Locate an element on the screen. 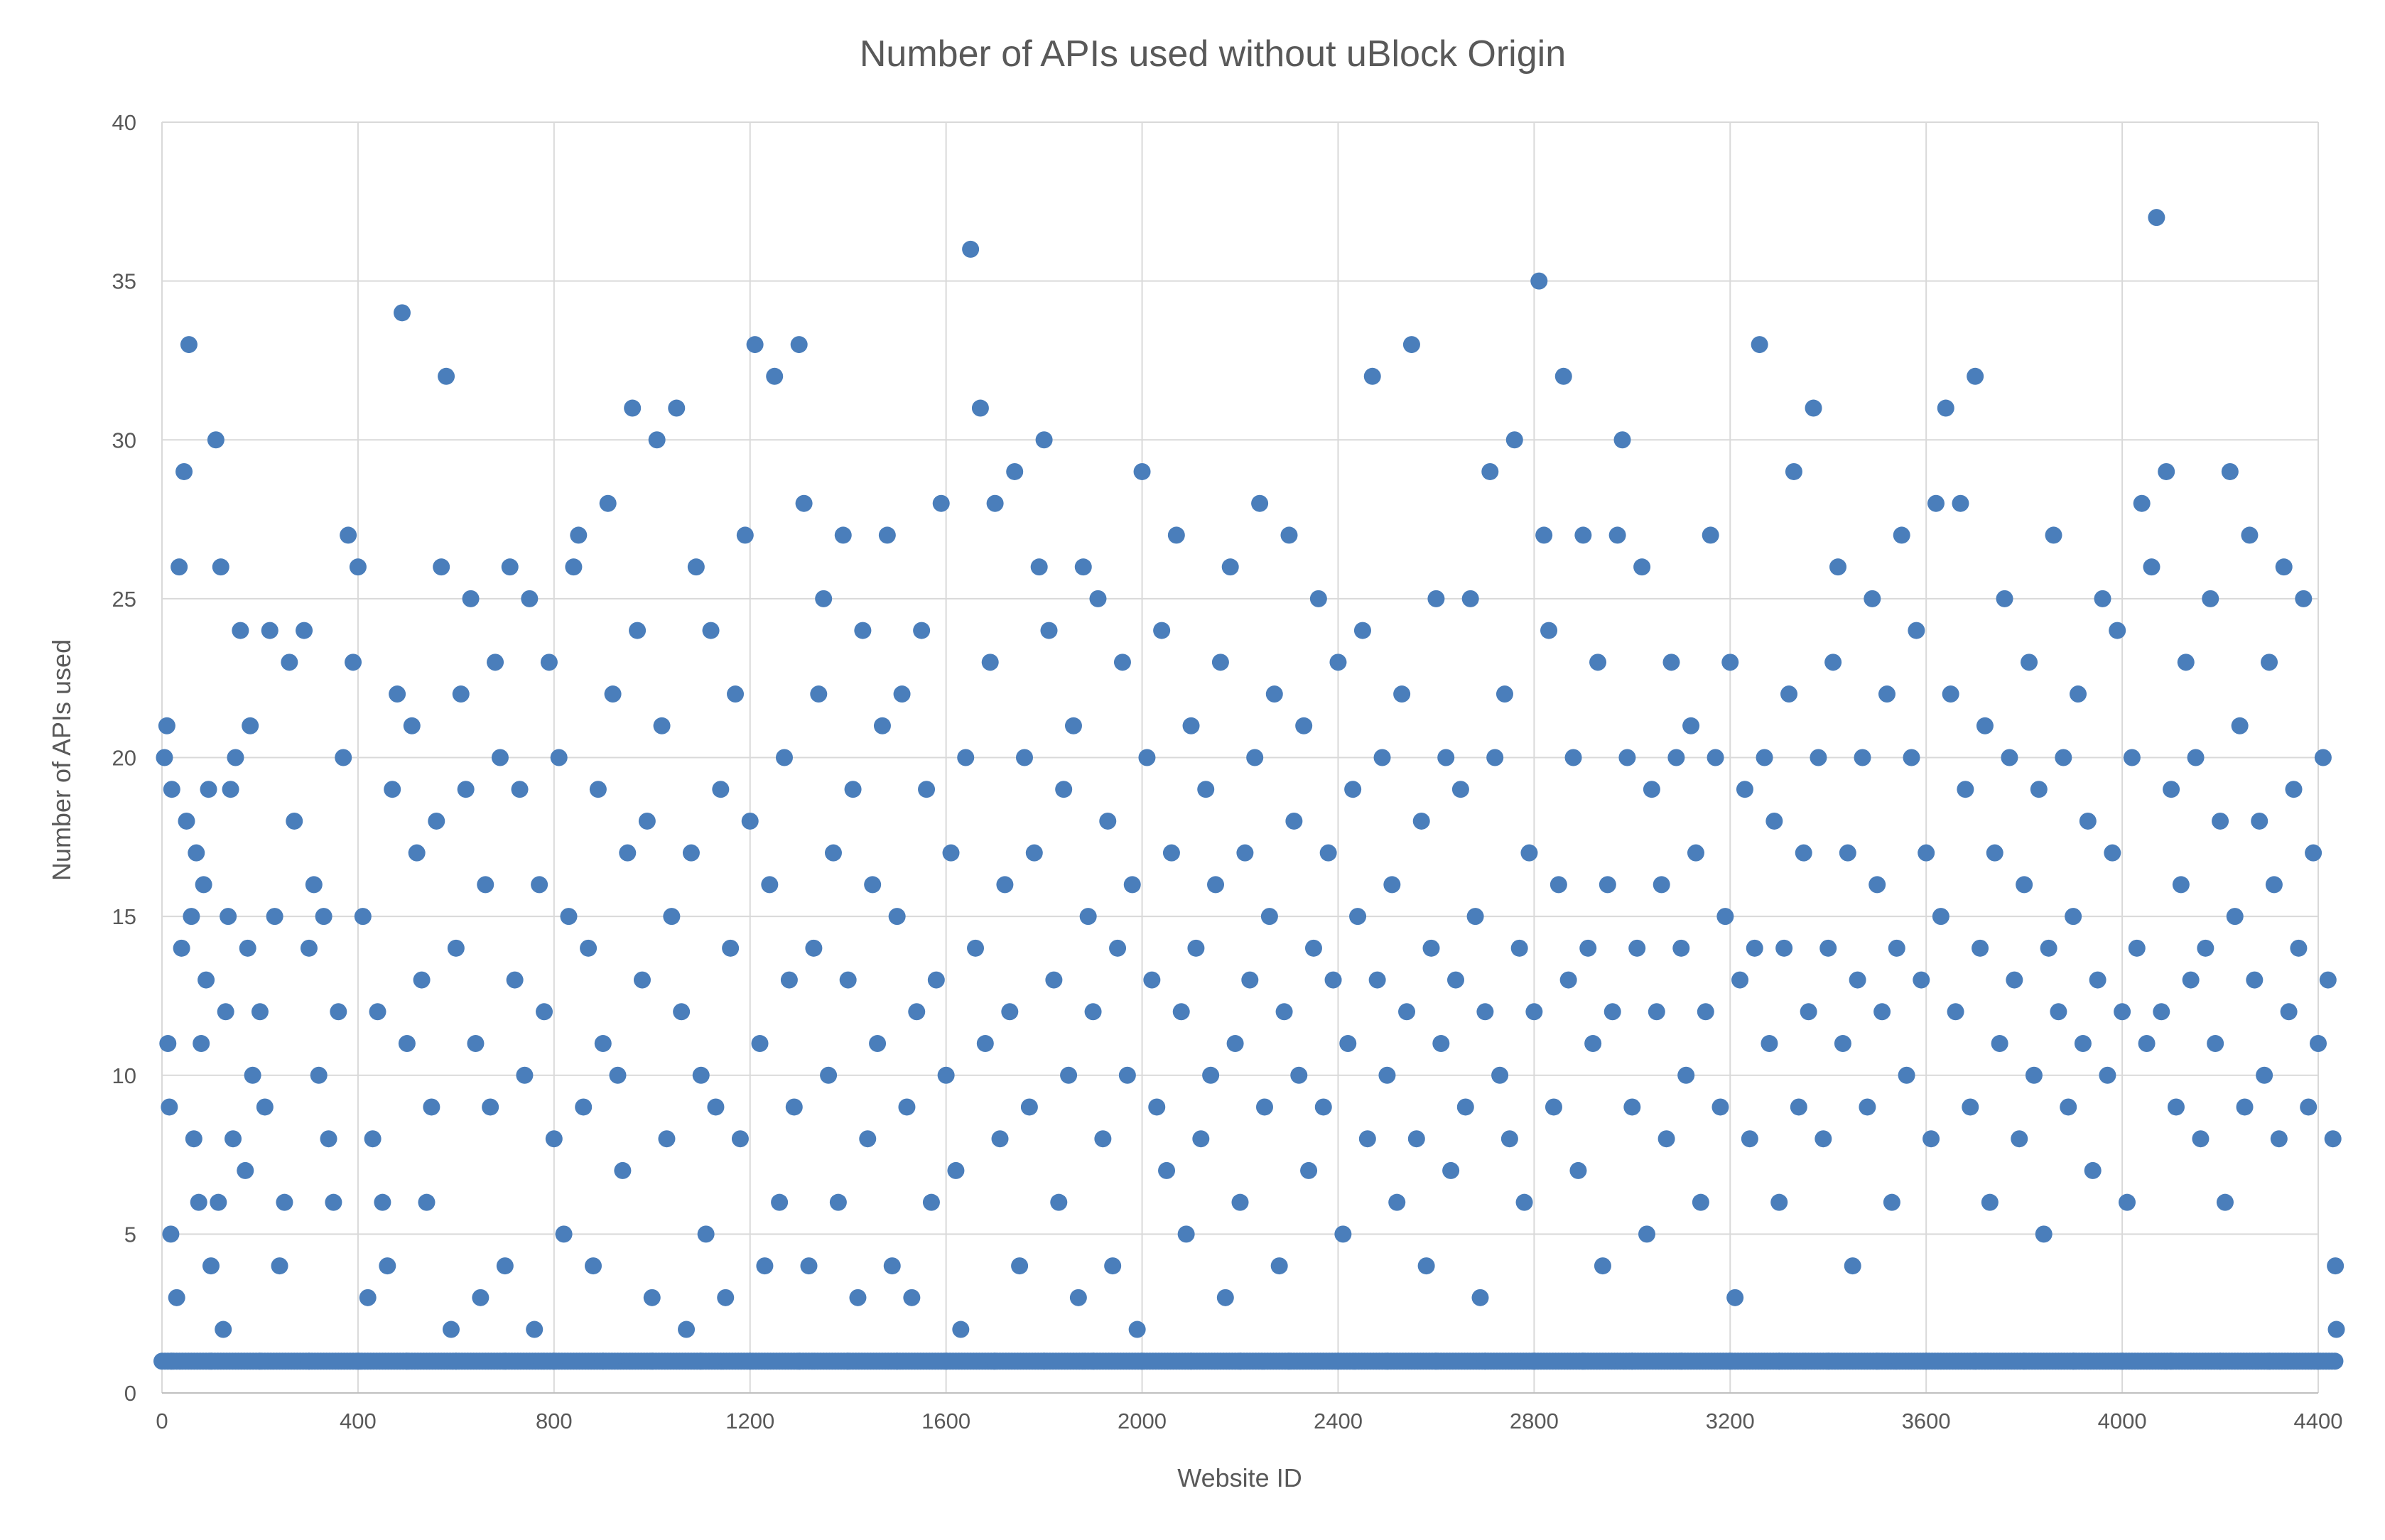  x-tick-label: 1600 is located at coordinates (945, 1421).